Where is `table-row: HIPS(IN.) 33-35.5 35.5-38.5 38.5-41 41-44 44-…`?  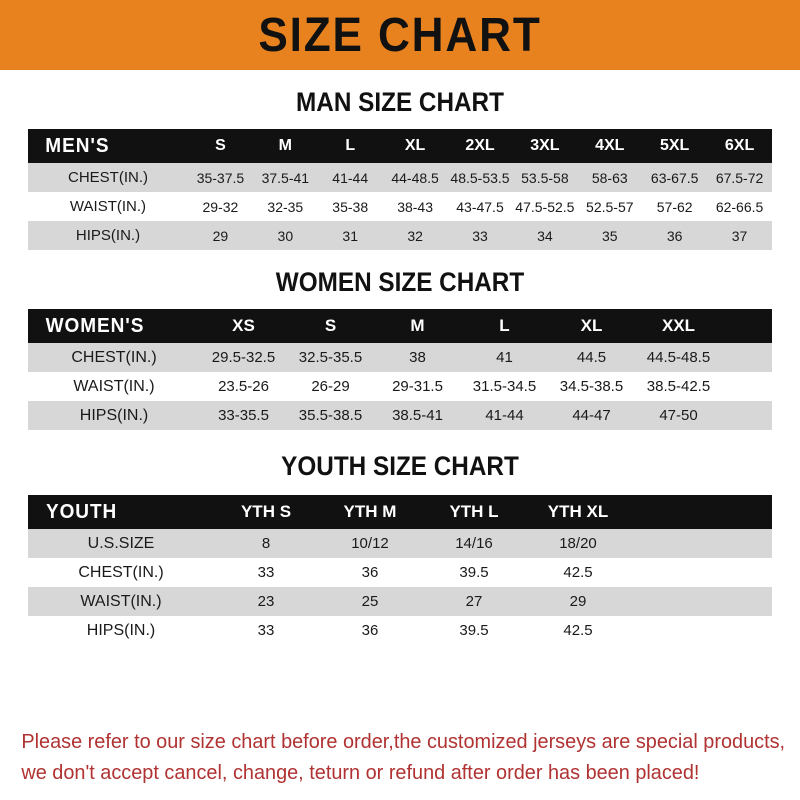 table-row: HIPS(IN.) 33-35.5 35.5-38.5 38.5-41 41-44 44-… is located at coordinates (400, 415).